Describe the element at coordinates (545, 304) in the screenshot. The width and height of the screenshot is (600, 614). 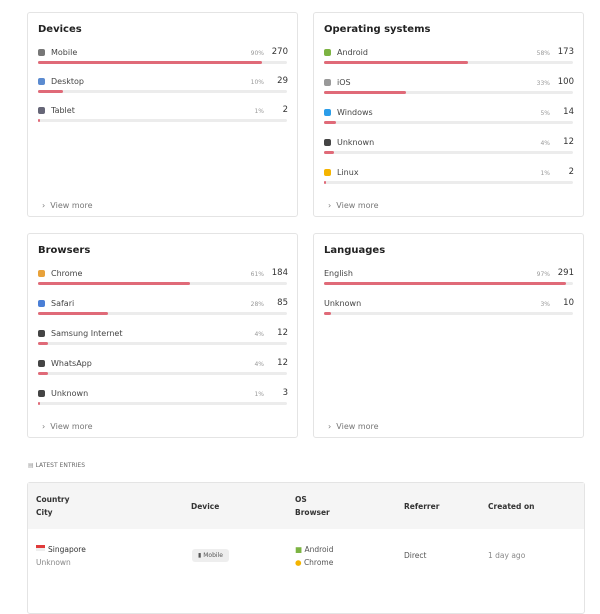
I see `row-percent: 3%` at that location.